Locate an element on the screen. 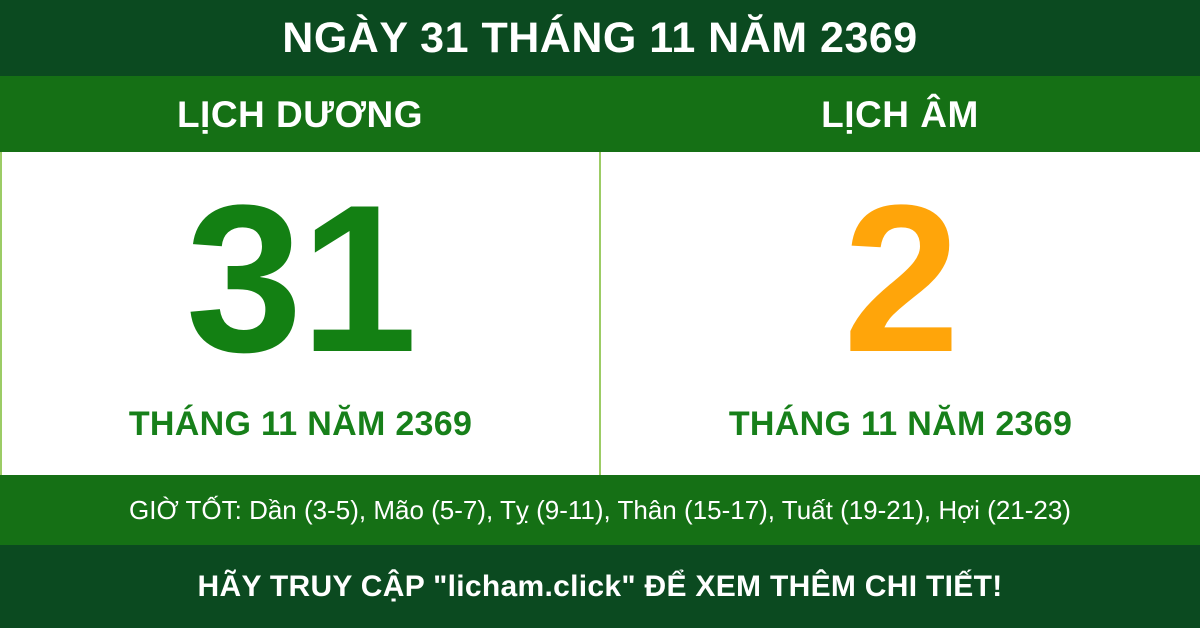 Image resolution: width=1200 pixels, height=628 pixels. header-band: NGÀY 31 THÁNG 11 NĂM 2369 is located at coordinates (600, 38).